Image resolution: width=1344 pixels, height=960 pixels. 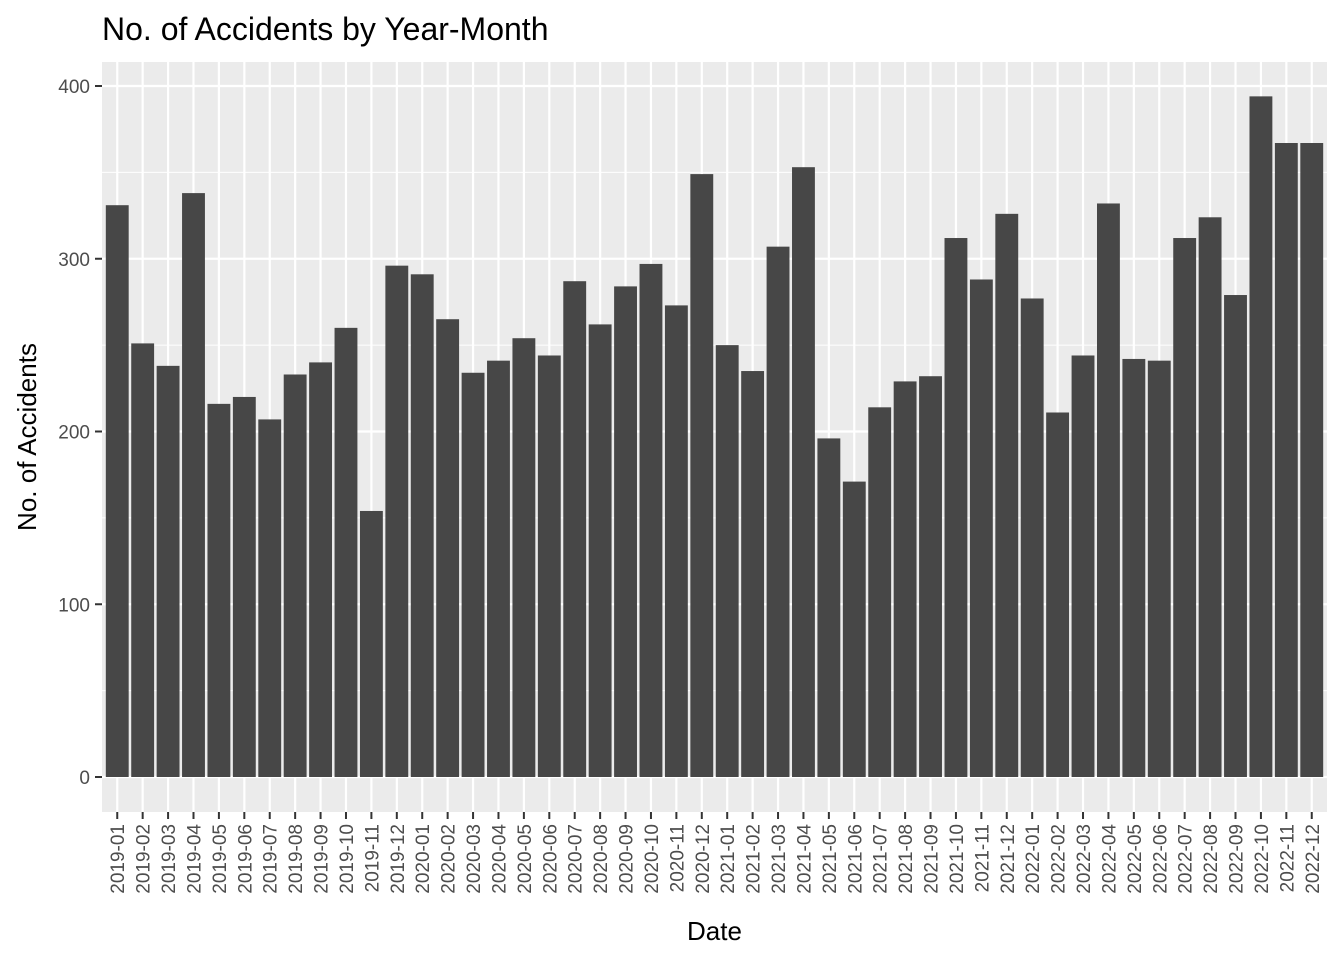 What do you see at coordinates (1084, 859) in the screenshot?
I see `x-tick-label: 2022-03` at bounding box center [1084, 859].